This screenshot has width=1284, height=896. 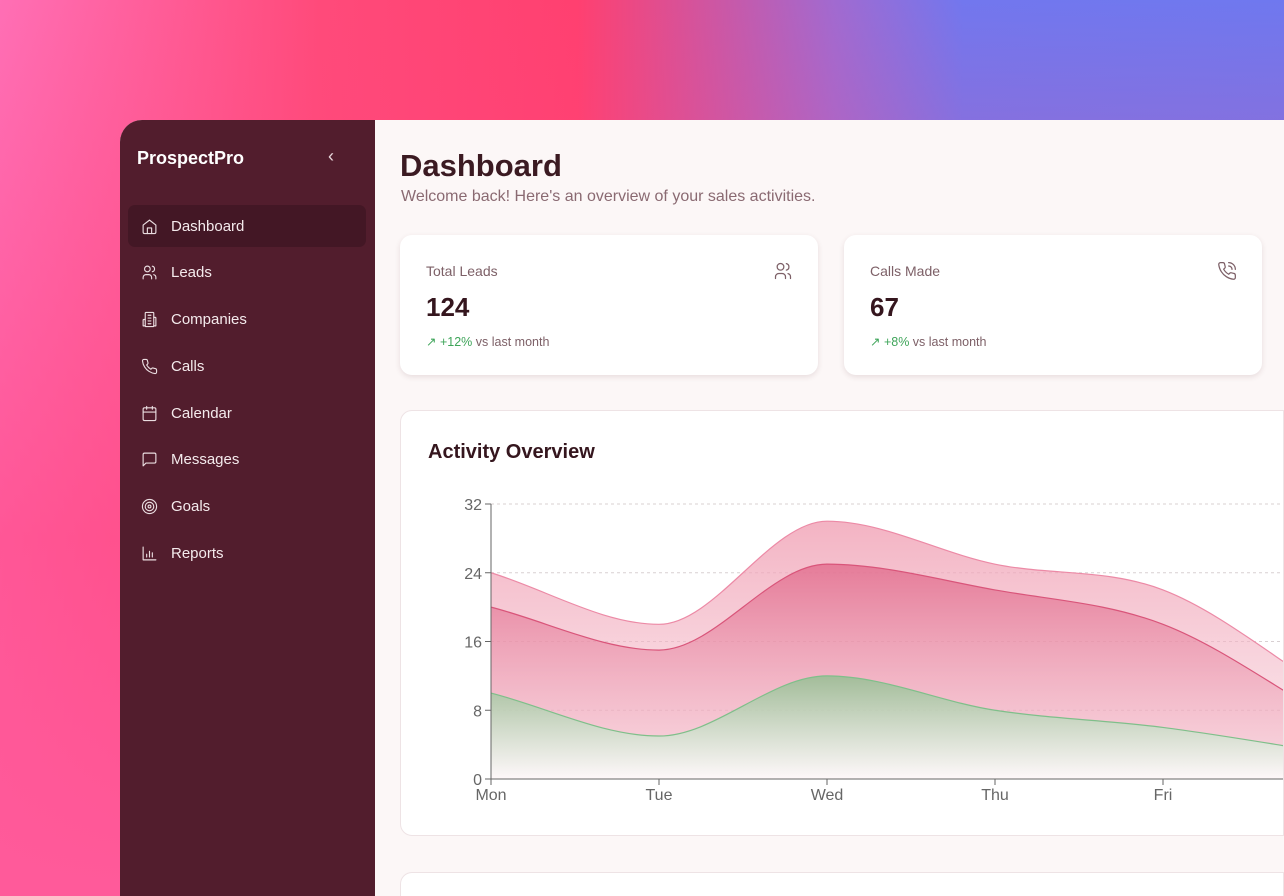 What do you see at coordinates (477, 780) in the screenshot?
I see `y-tick-label: 0` at bounding box center [477, 780].